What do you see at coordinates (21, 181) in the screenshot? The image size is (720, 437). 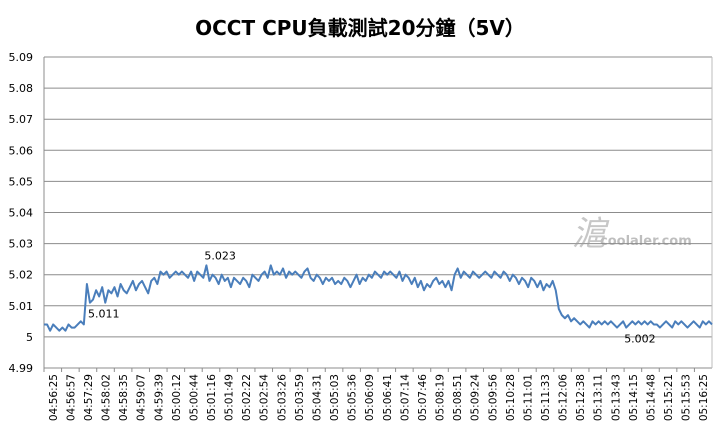 I see `y-tick-label: 5.05` at bounding box center [21, 181].